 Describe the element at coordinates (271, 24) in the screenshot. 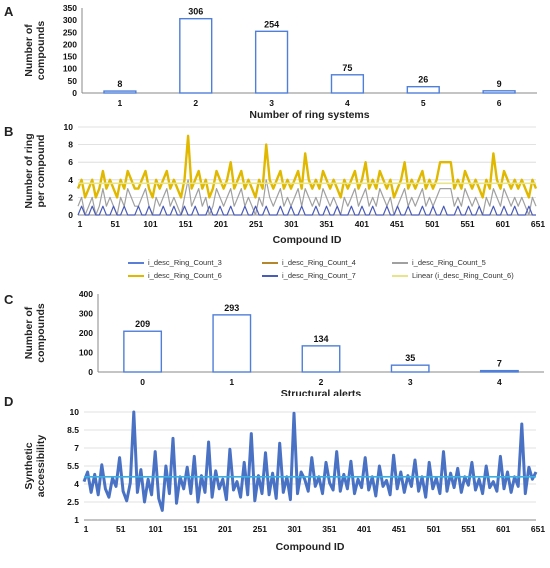

I see `data-label: 254` at that location.